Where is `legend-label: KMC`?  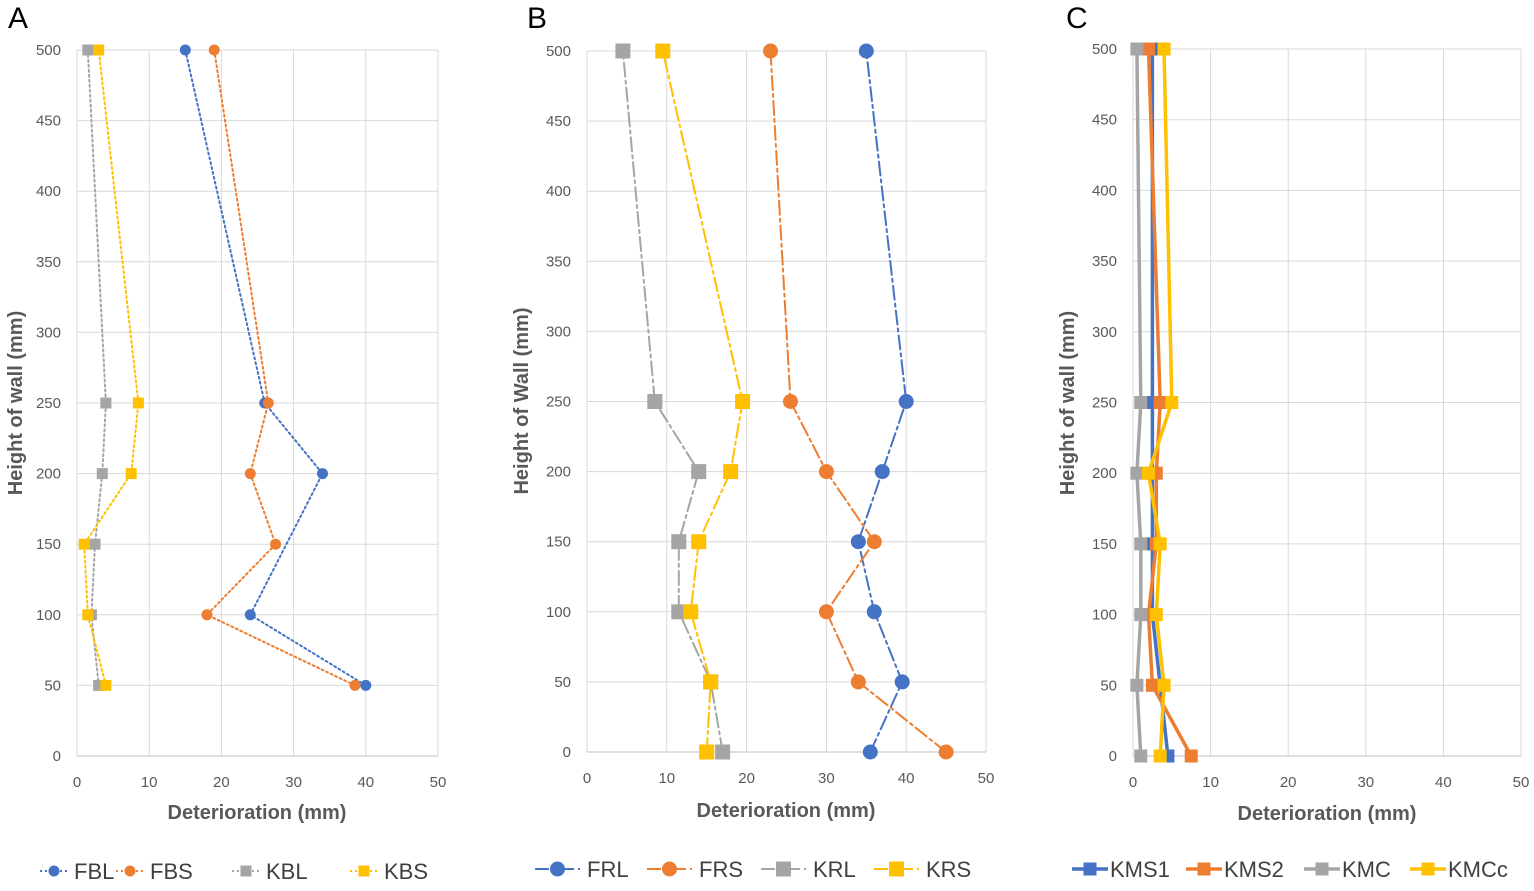 legend-label: KMC is located at coordinates (1366, 869).